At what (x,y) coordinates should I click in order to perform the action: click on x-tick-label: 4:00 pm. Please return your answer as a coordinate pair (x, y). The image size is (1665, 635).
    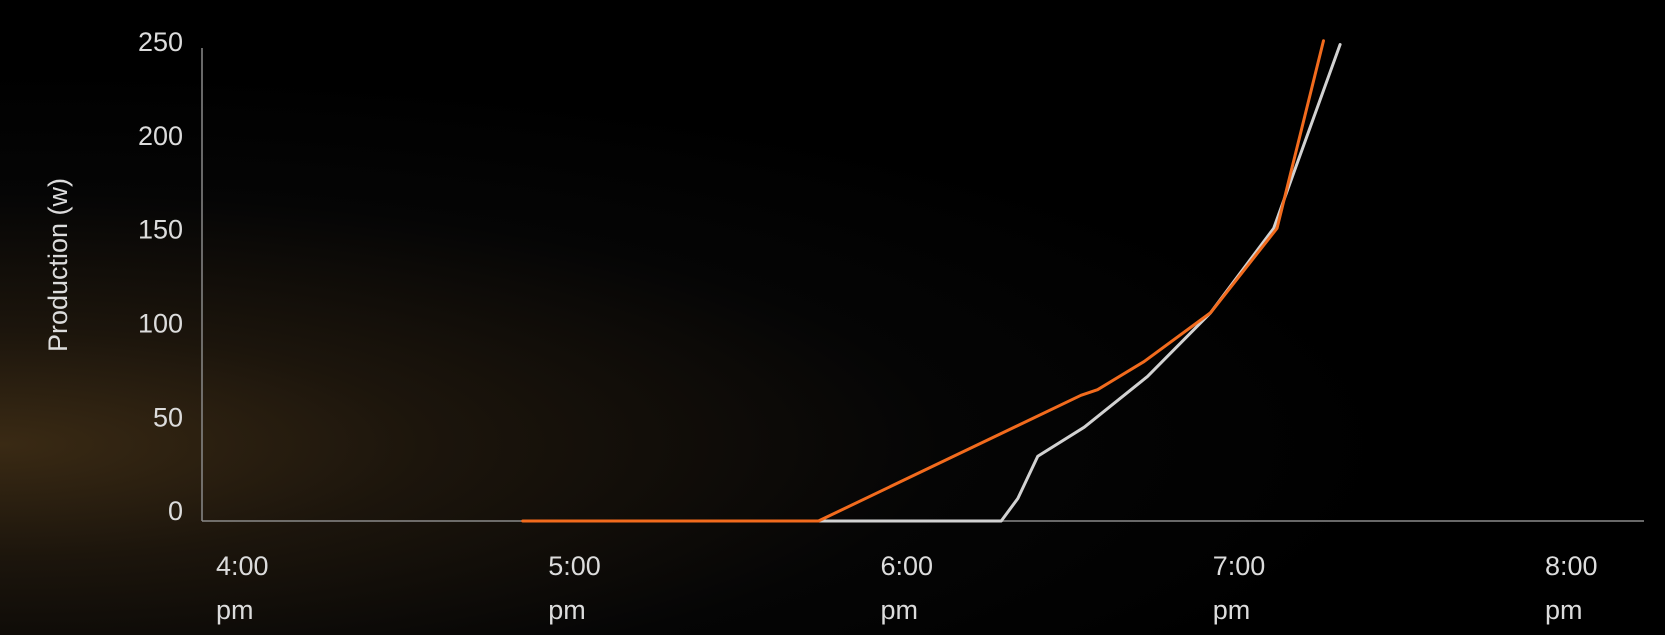
    Looking at the image, I should click on (242, 588).